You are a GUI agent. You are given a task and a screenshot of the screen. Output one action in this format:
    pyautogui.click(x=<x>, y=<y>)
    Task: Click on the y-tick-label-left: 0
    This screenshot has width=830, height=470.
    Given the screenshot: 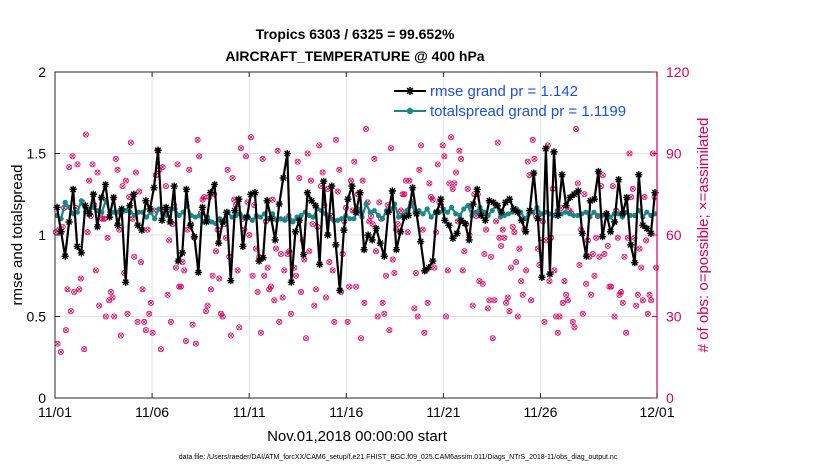 What is the action you would take?
    pyautogui.click(x=42, y=398)
    